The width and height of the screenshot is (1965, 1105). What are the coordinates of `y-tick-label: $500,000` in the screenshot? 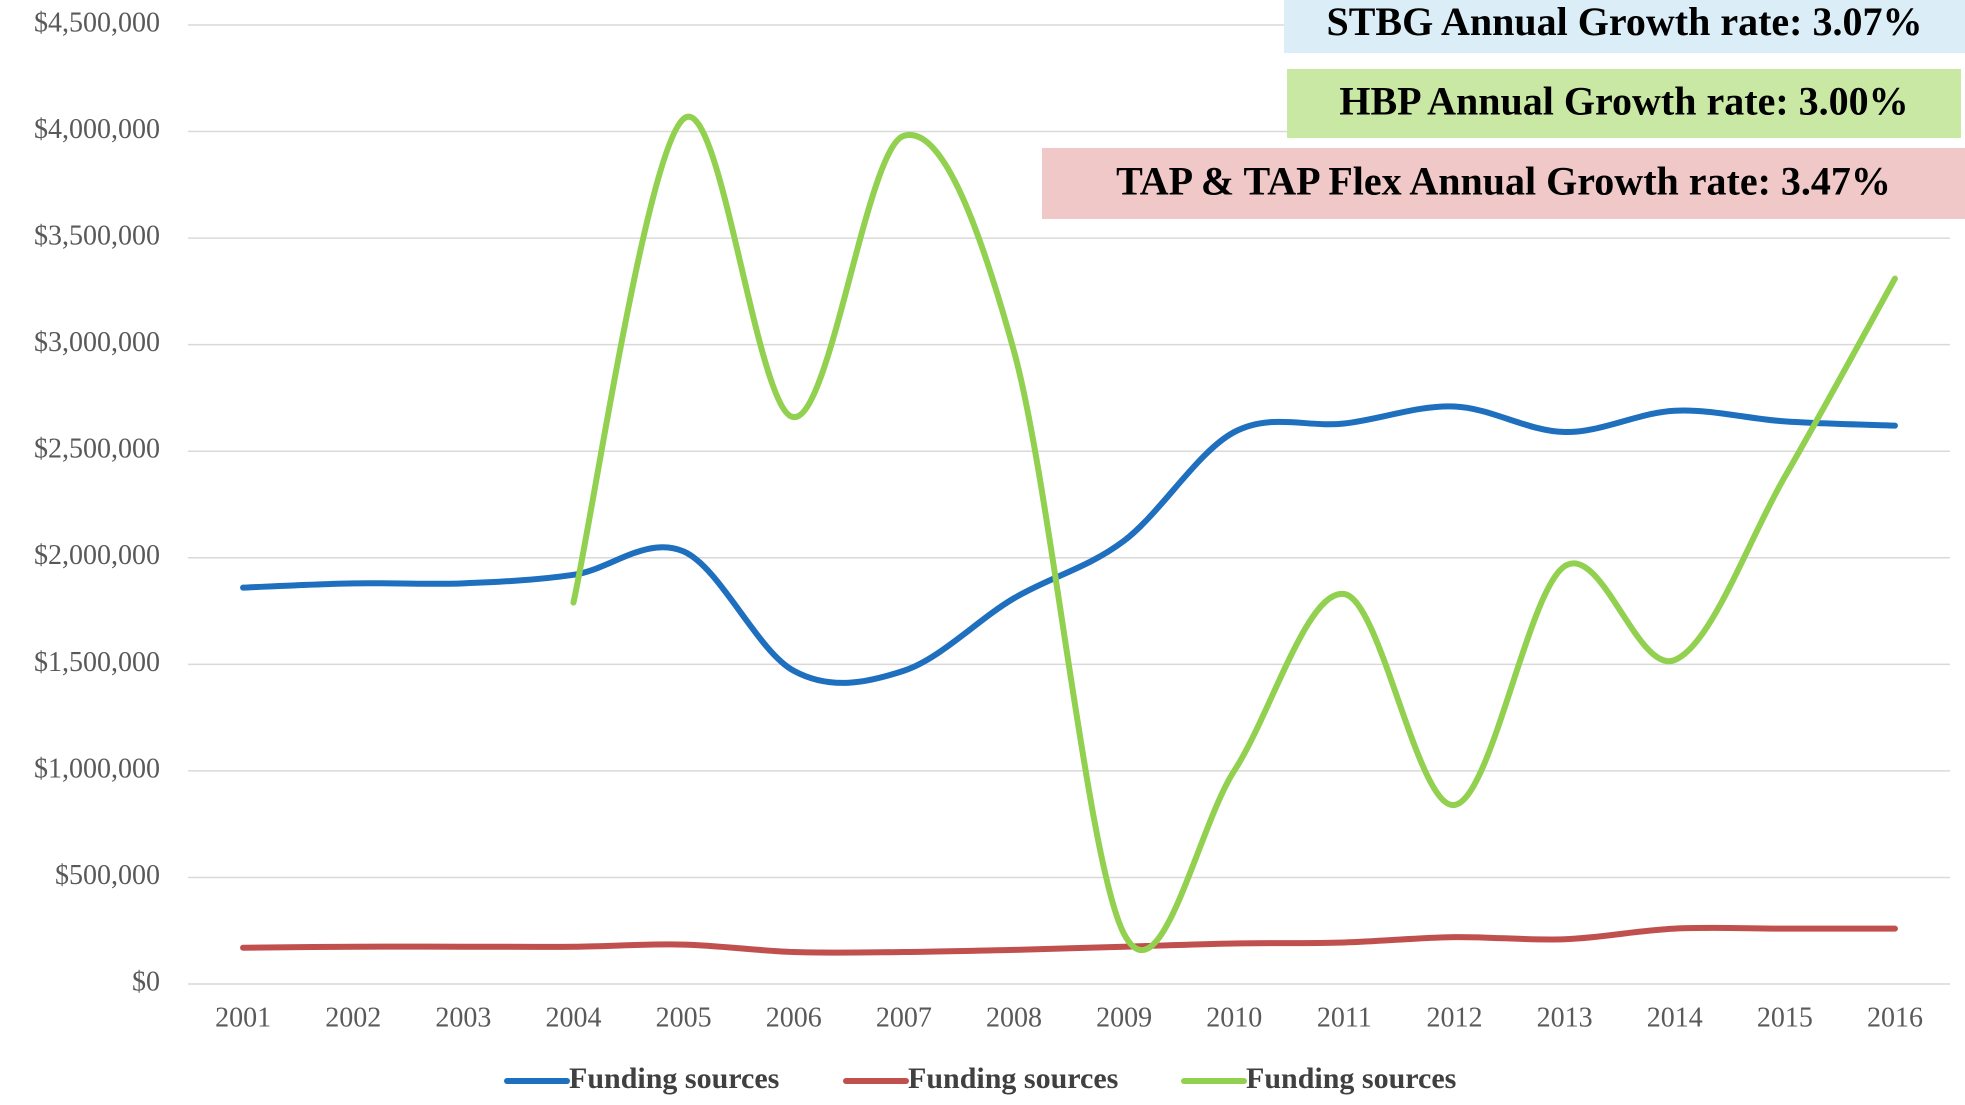 It's located at (107, 875).